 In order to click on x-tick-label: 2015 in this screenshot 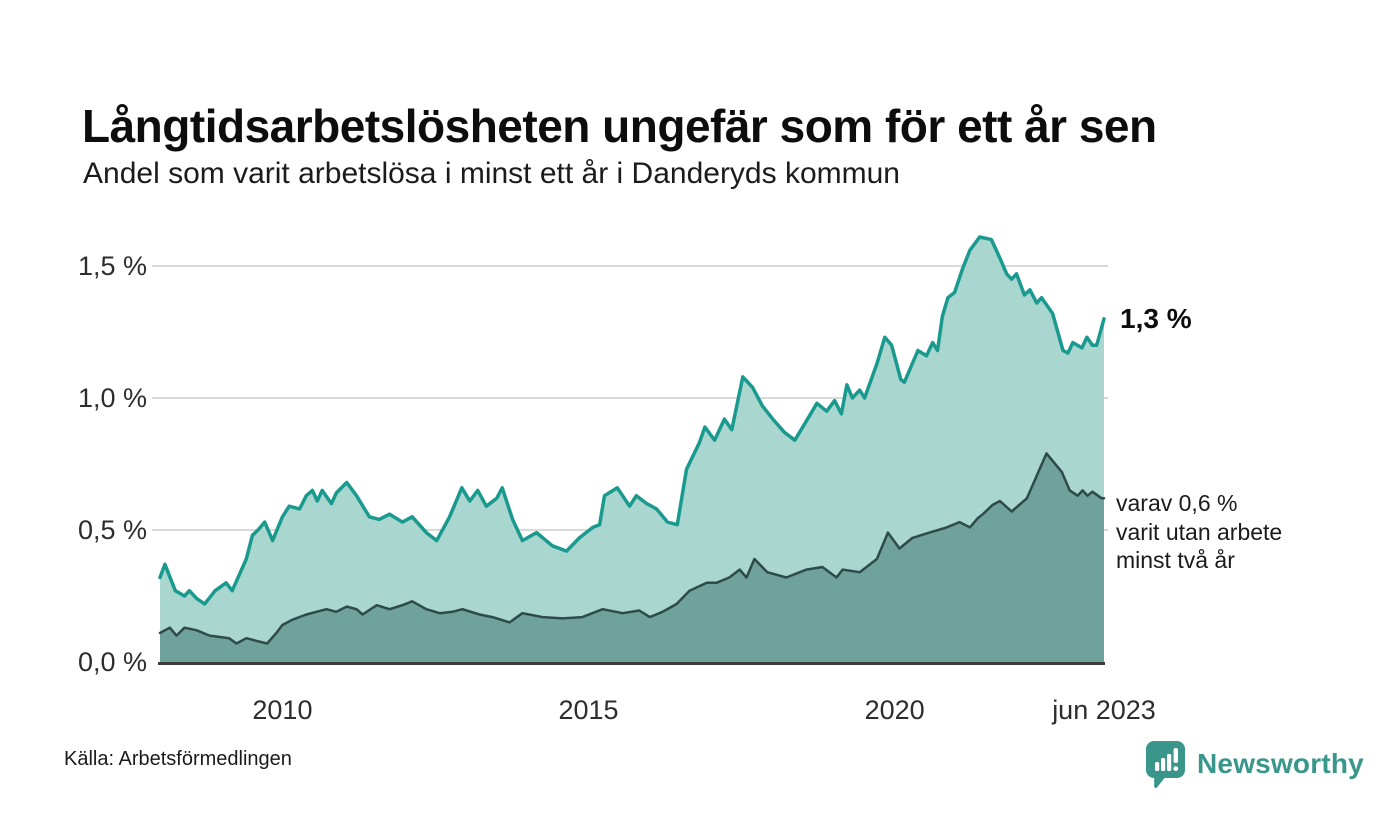, I will do `click(588, 710)`.